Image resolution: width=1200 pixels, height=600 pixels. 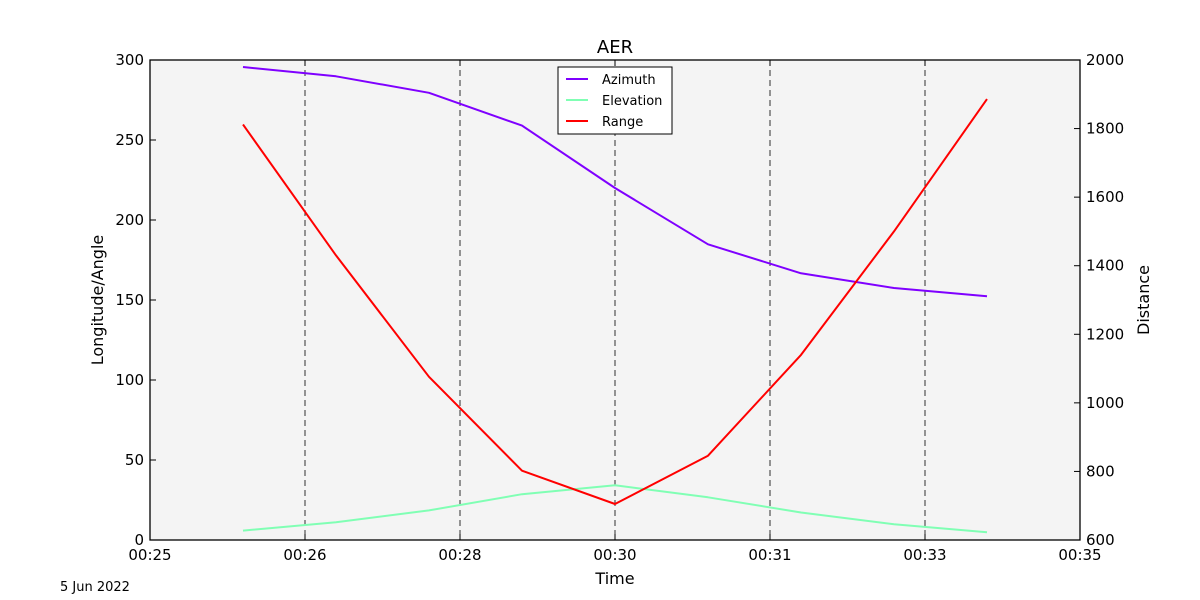 I want to click on y-left-tick-label: 300, so click(x=129, y=60).